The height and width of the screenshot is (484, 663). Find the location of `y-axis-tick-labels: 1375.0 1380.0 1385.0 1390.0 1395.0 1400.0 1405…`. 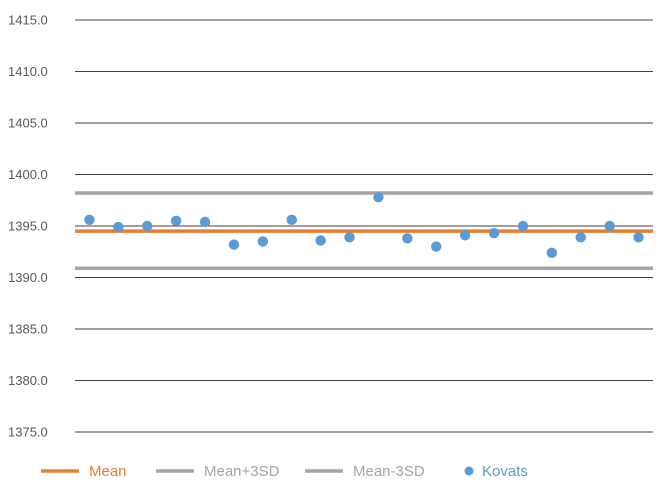

y-axis-tick-labels: 1375.0 1380.0 1385.0 1390.0 1395.0 1400.0 1405… is located at coordinates (28, 226).